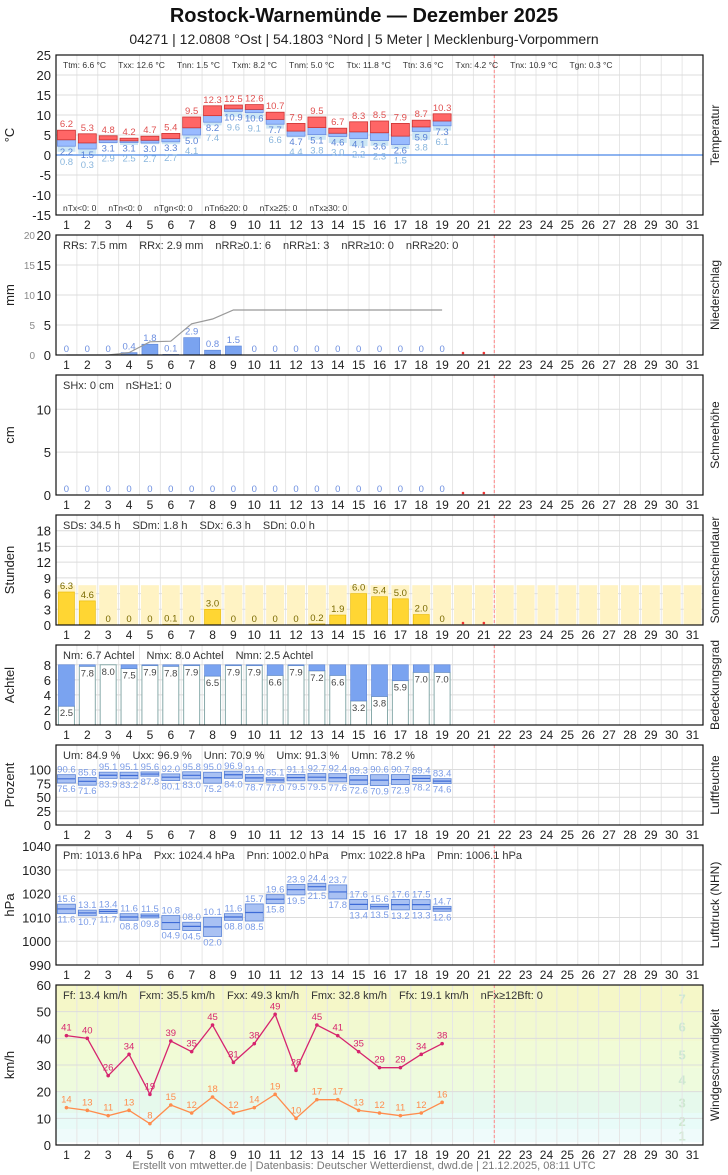 This screenshot has width=728, height=1175. Describe the element at coordinates (226, 208) in the screenshot. I see `stat-bottom-text: nTn6≥20: 0` at that location.